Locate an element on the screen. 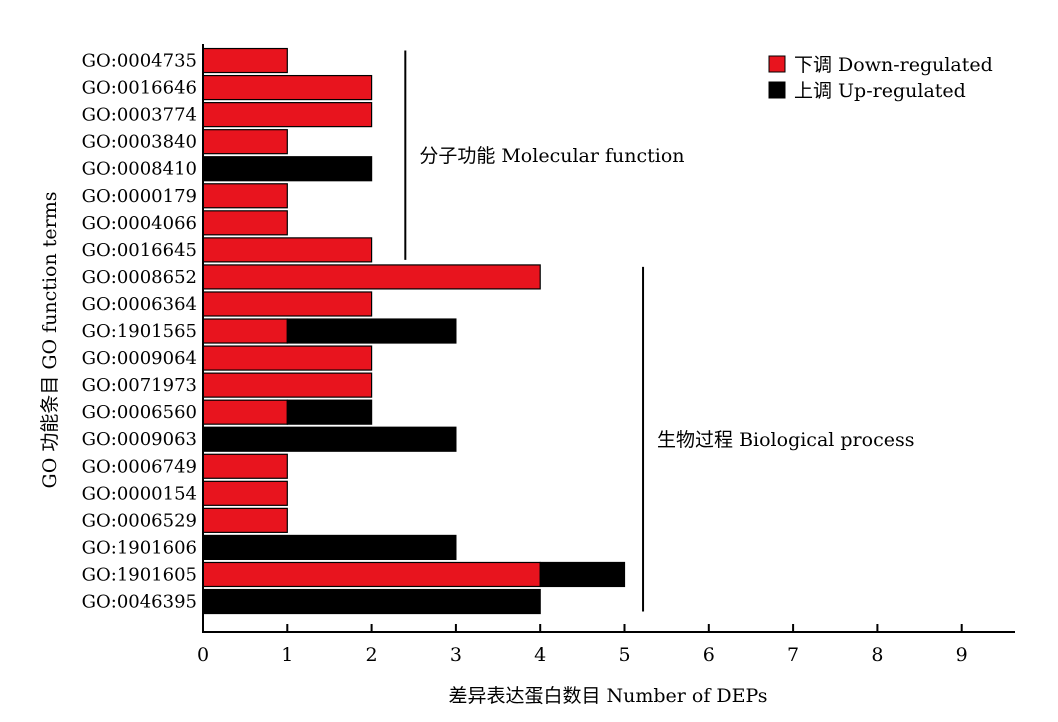  legend: 下调 Down-regulated 上调 Up-regulated is located at coordinates (880, 78).